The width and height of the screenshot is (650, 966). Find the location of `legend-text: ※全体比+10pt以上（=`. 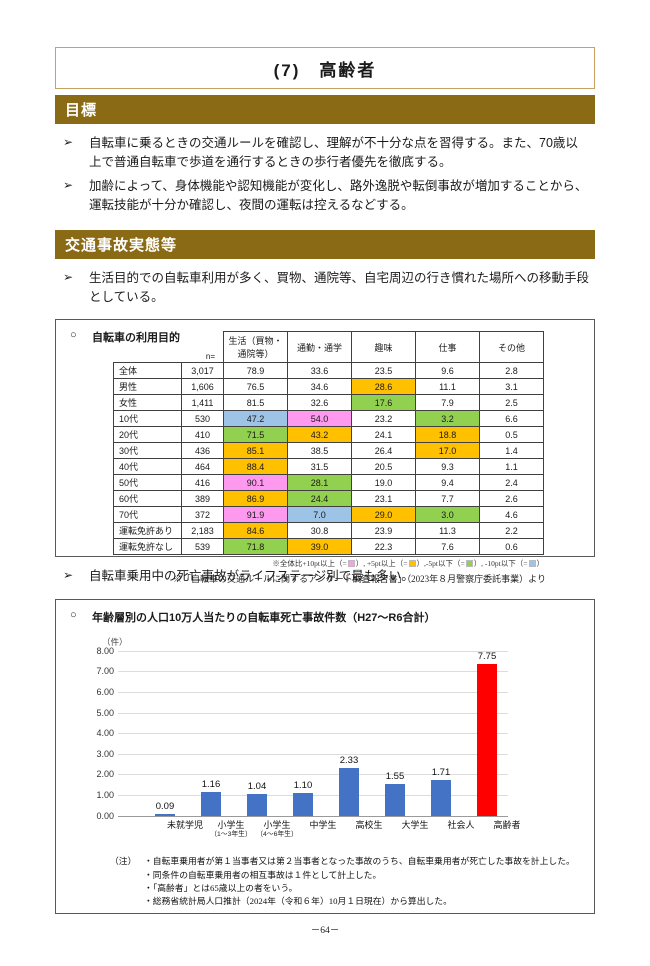

legend-text: ※全体比+10pt以上（= is located at coordinates (309, 564).